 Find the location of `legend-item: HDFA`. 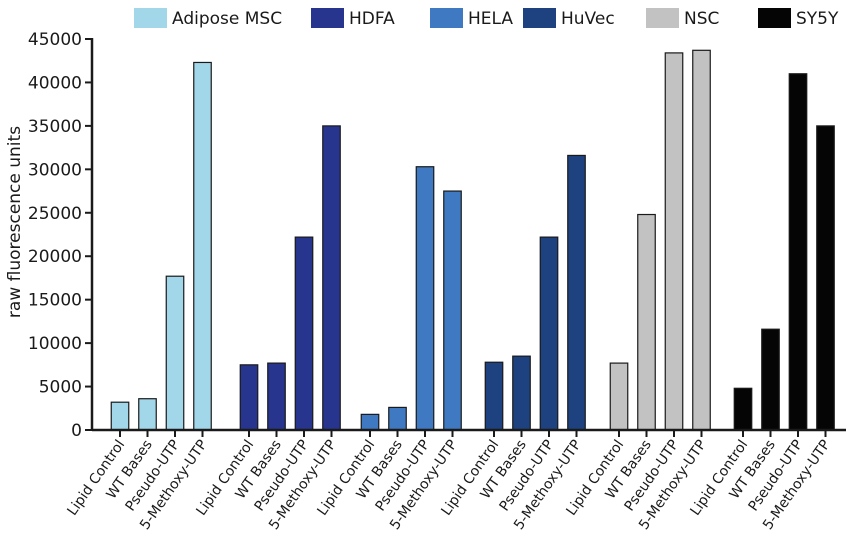

legend-item: HDFA is located at coordinates (353, 18).